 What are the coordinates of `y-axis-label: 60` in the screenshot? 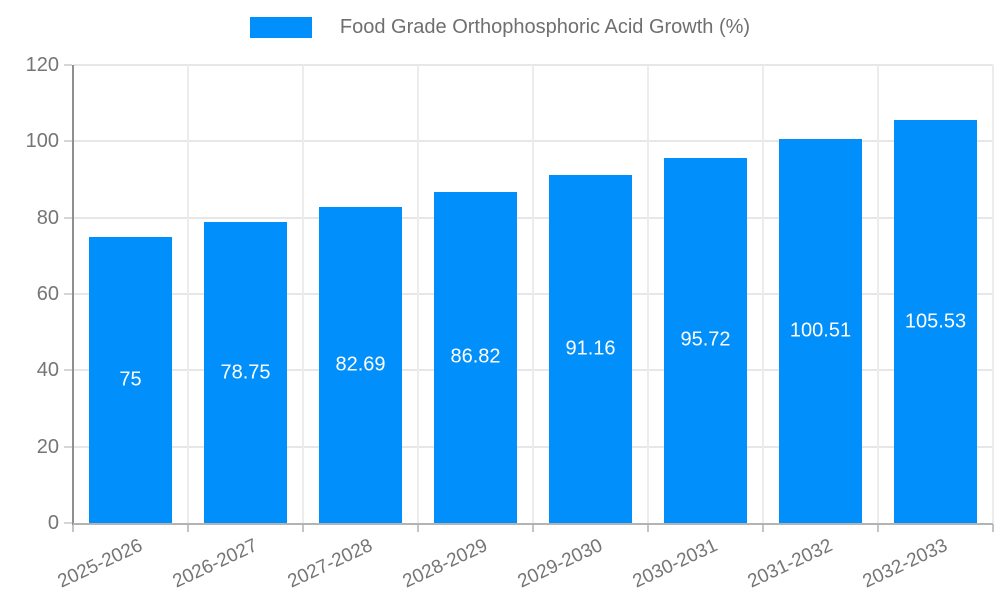 It's located at (47, 294).